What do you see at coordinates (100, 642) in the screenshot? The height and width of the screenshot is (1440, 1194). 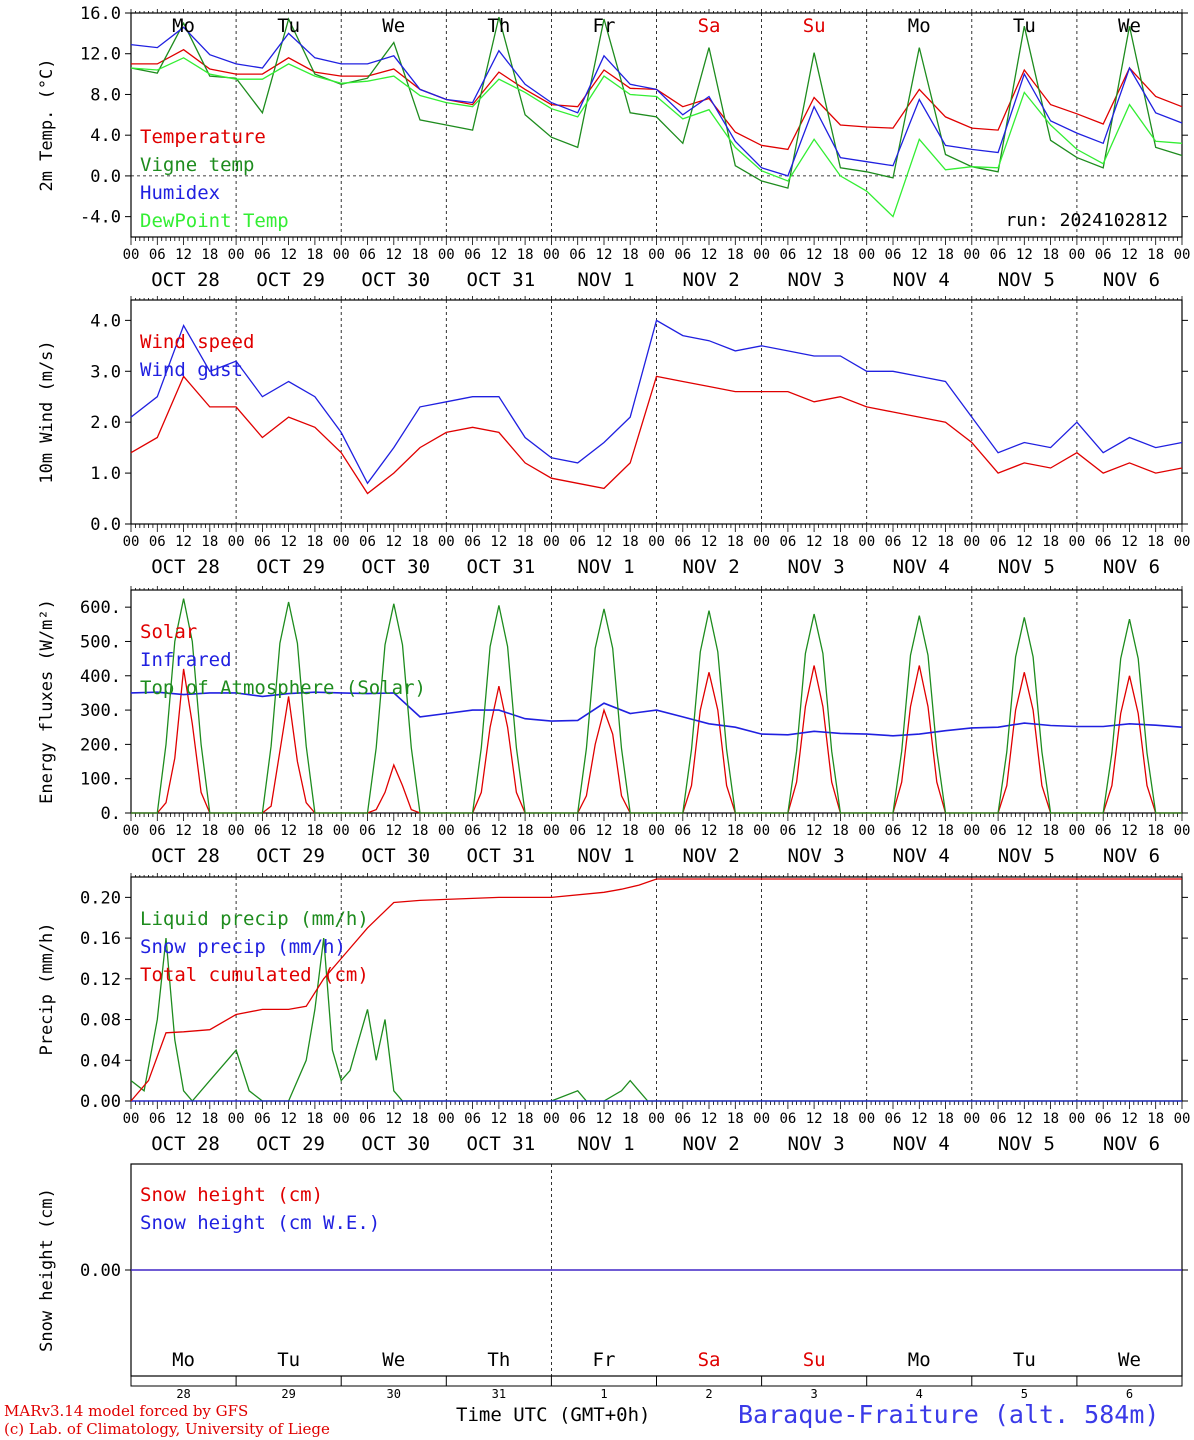 I see `y-tick-label: 500.` at bounding box center [100, 642].